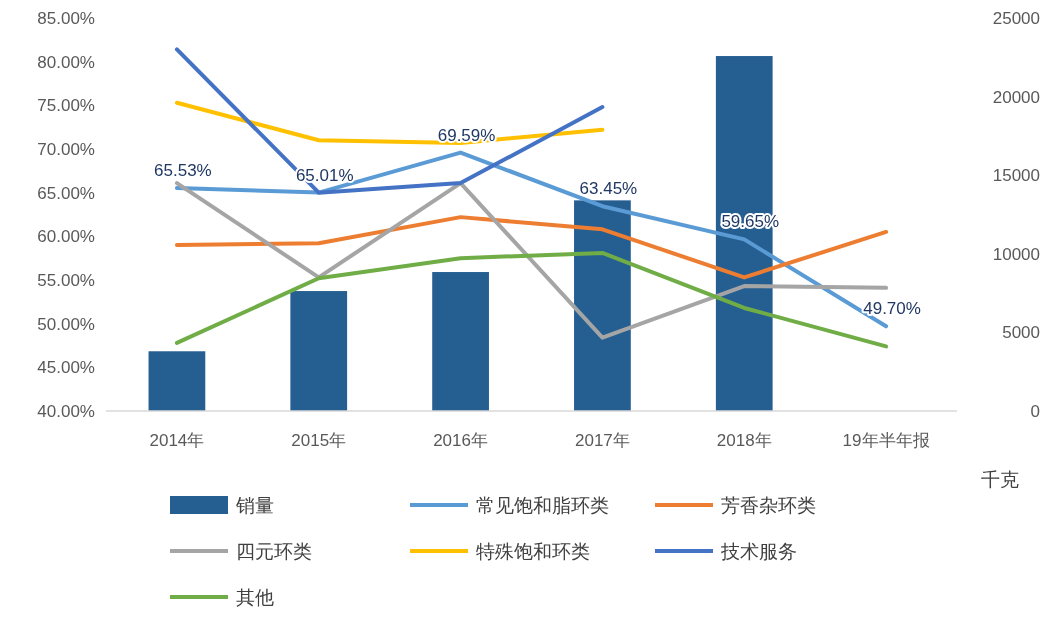  I want to click on y-tick-label: 65.00%, so click(66, 193).